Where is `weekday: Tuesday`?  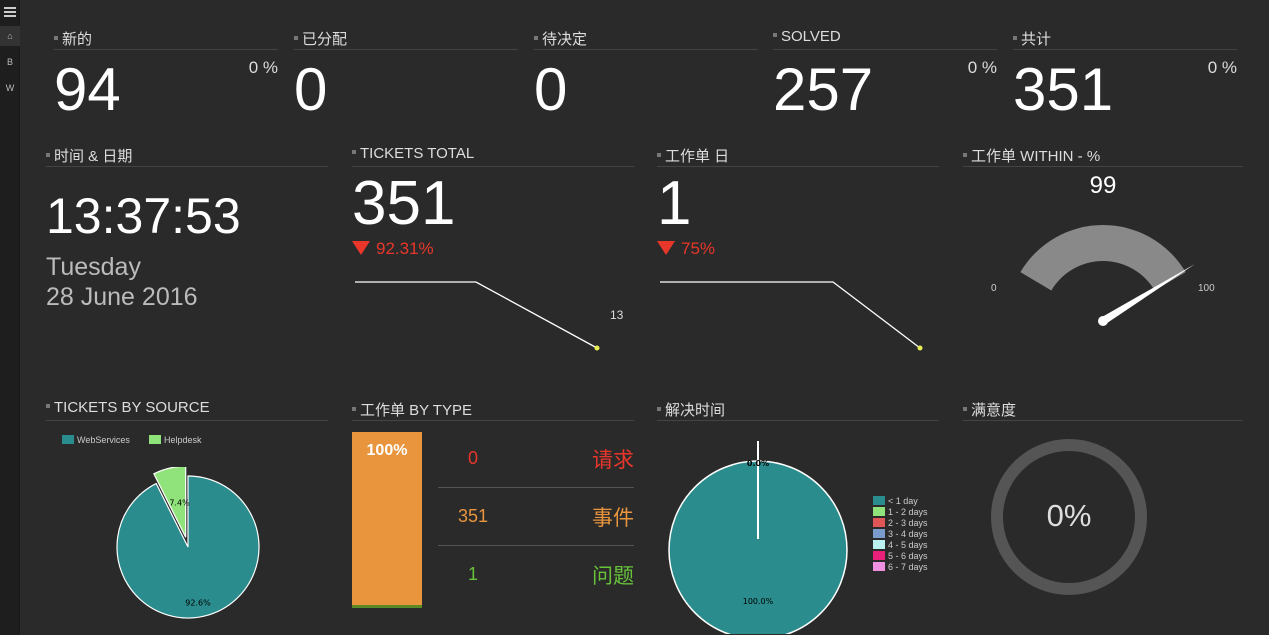 weekday: Tuesday is located at coordinates (93, 267).